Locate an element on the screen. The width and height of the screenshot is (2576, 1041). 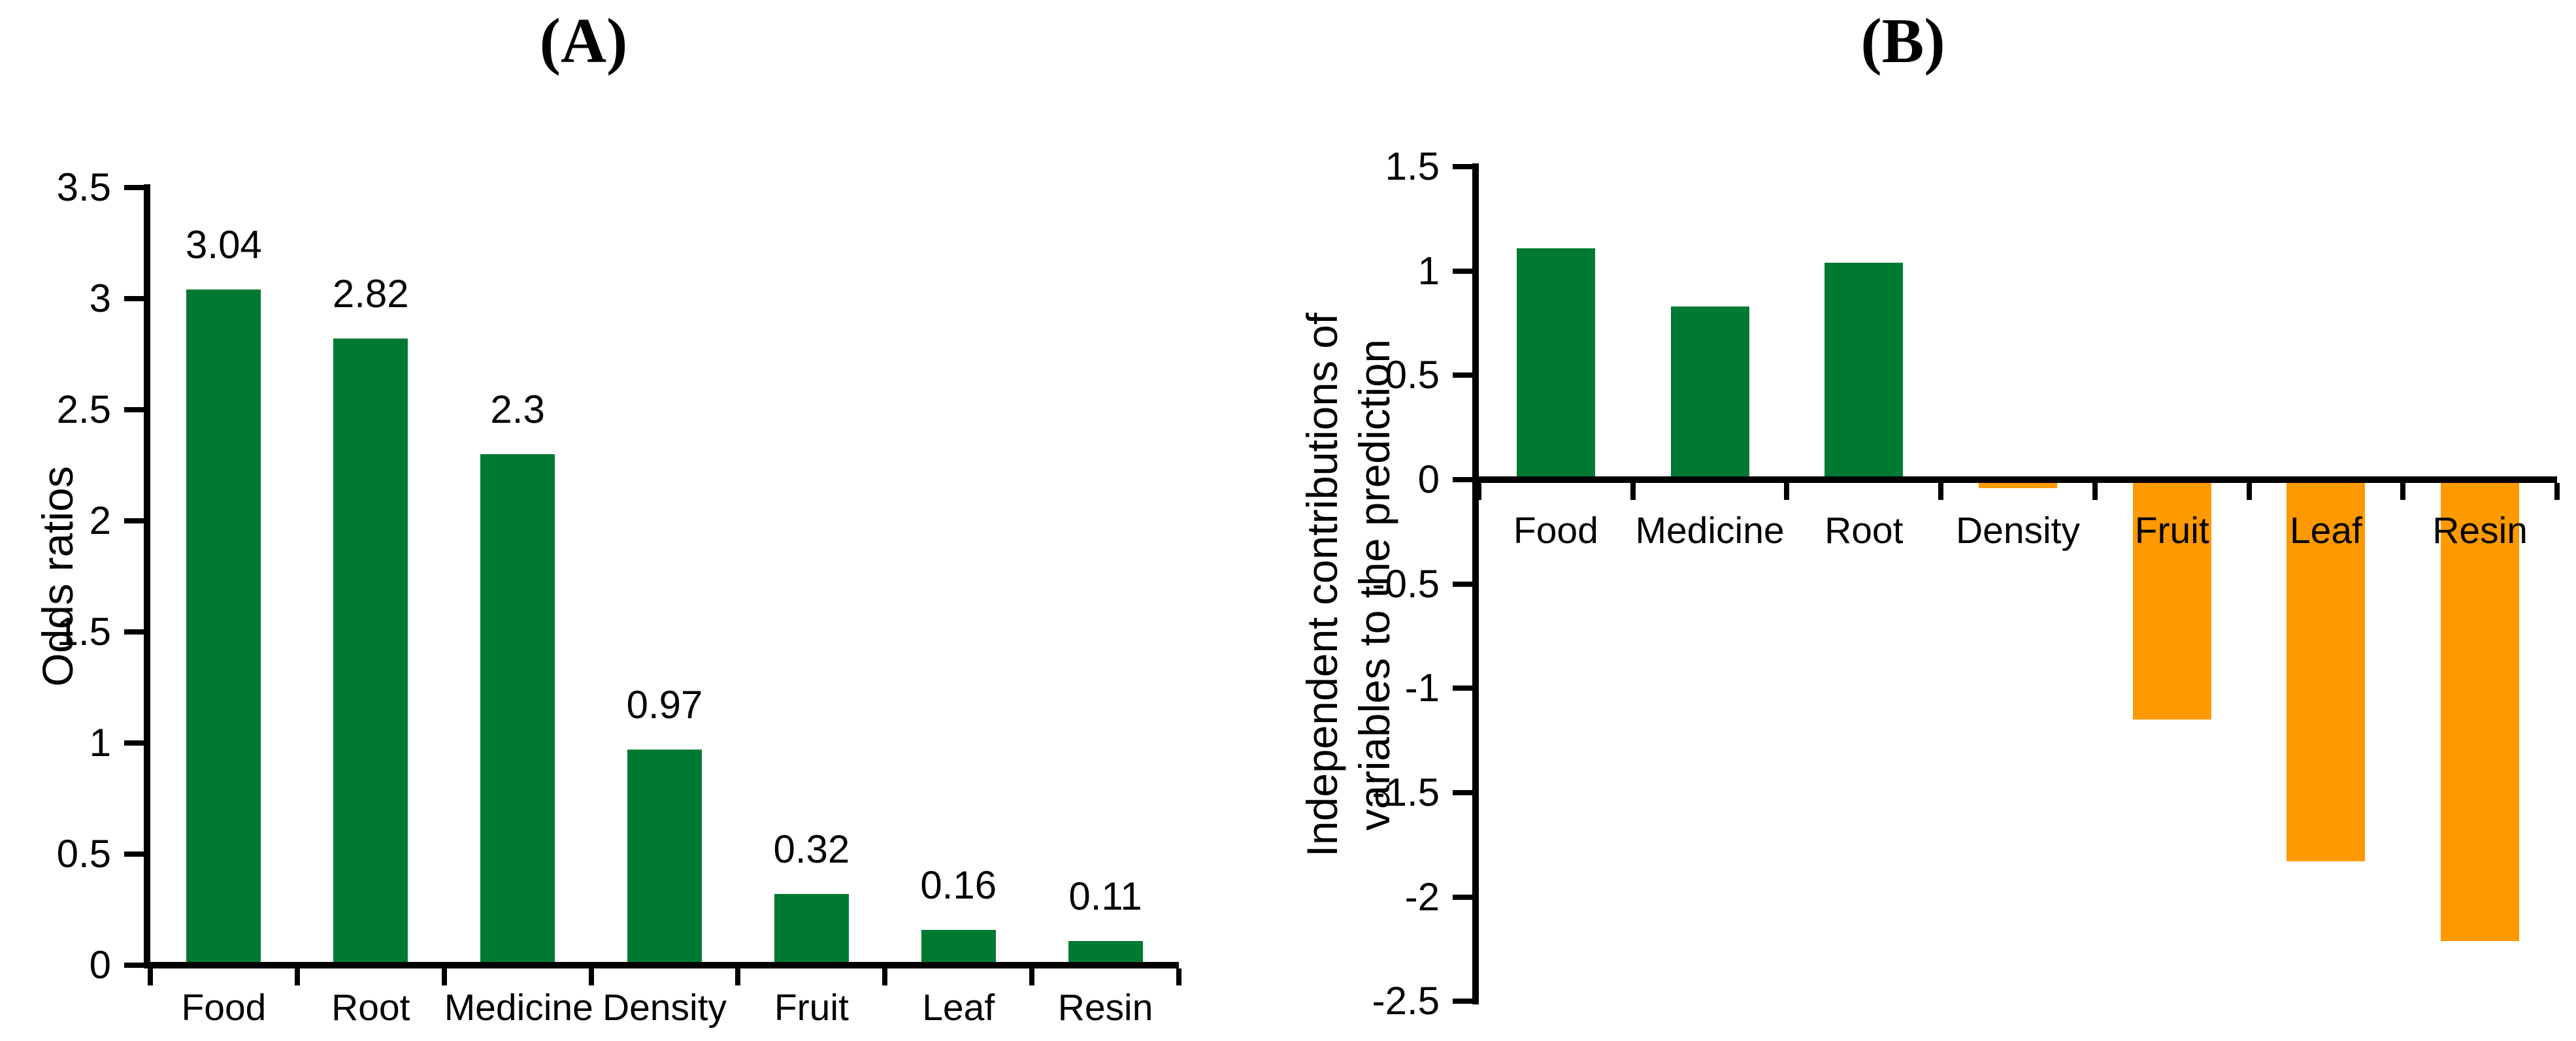
y-tick-label: 2 is located at coordinates (100, 520).